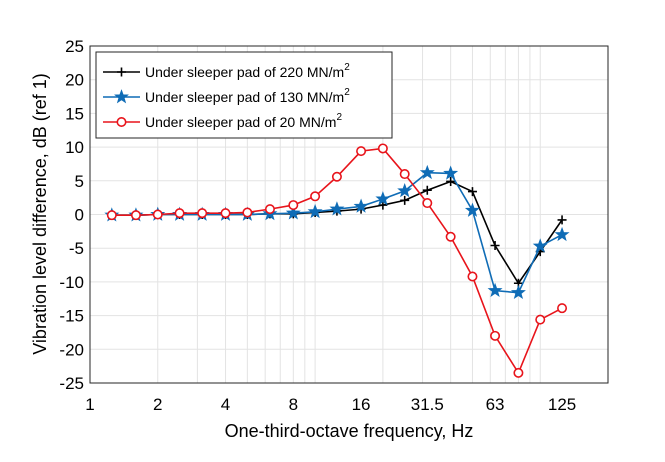  Describe the element at coordinates (79, 215) in the screenshot. I see `y-tick-label: 0` at that location.